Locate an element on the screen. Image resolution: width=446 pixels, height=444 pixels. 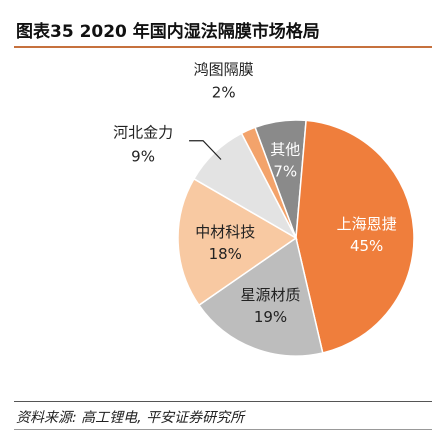
slice-label-value-5: 2% is located at coordinates (224, 92).